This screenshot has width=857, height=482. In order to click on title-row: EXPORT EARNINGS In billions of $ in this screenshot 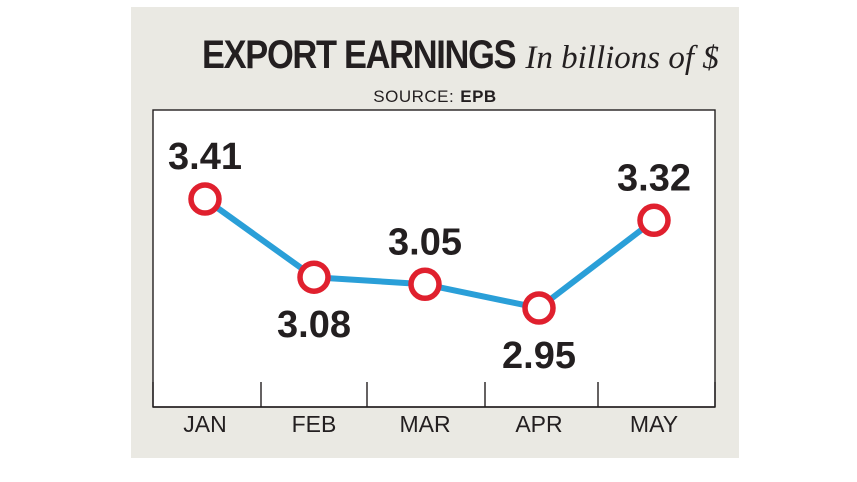, I will do `click(435, 55)`.